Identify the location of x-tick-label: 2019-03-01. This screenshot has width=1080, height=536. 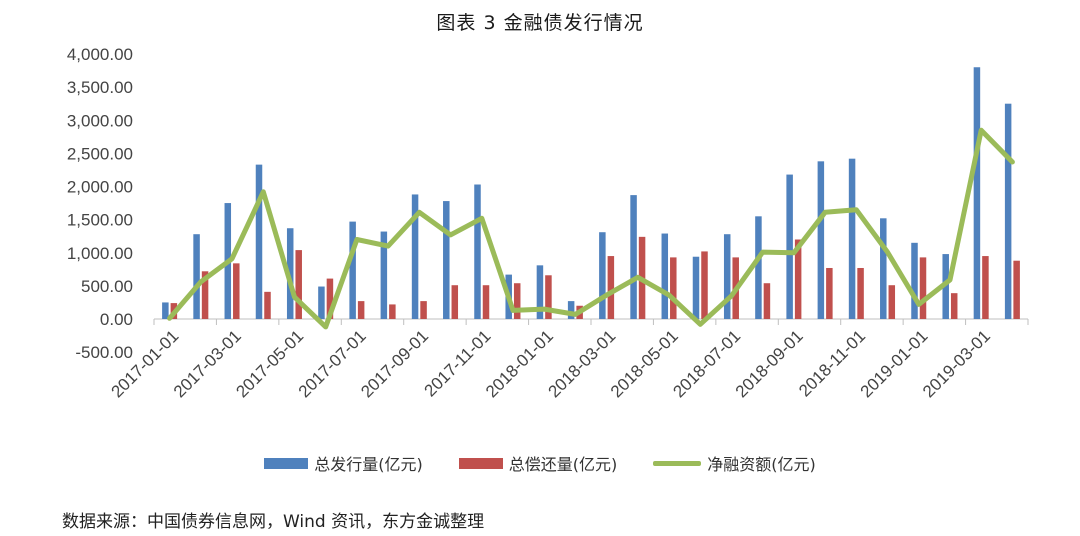
(956, 363).